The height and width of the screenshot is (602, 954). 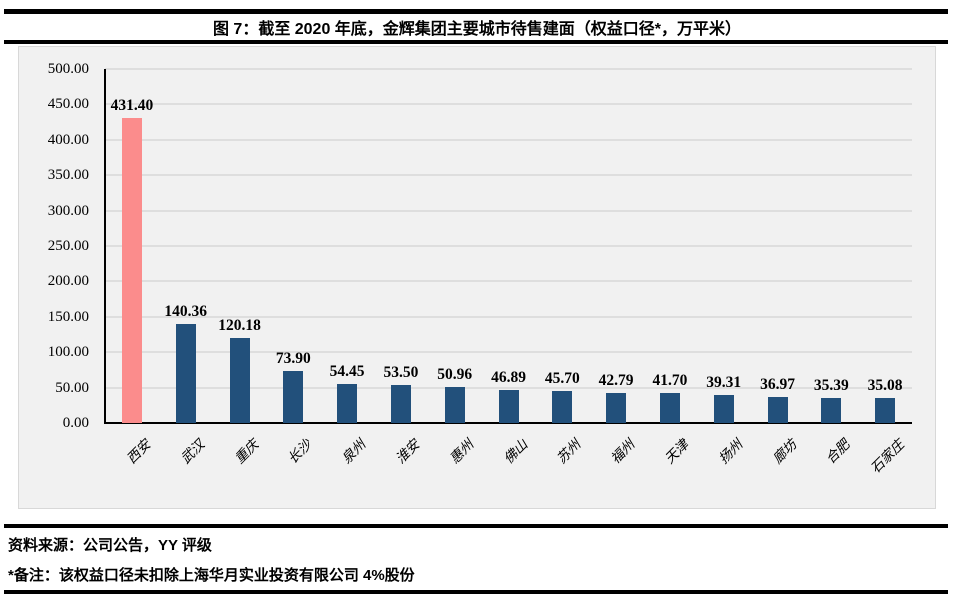 What do you see at coordinates (68, 246) in the screenshot?
I see `y-axis-tick-label: 250.00` at bounding box center [68, 246].